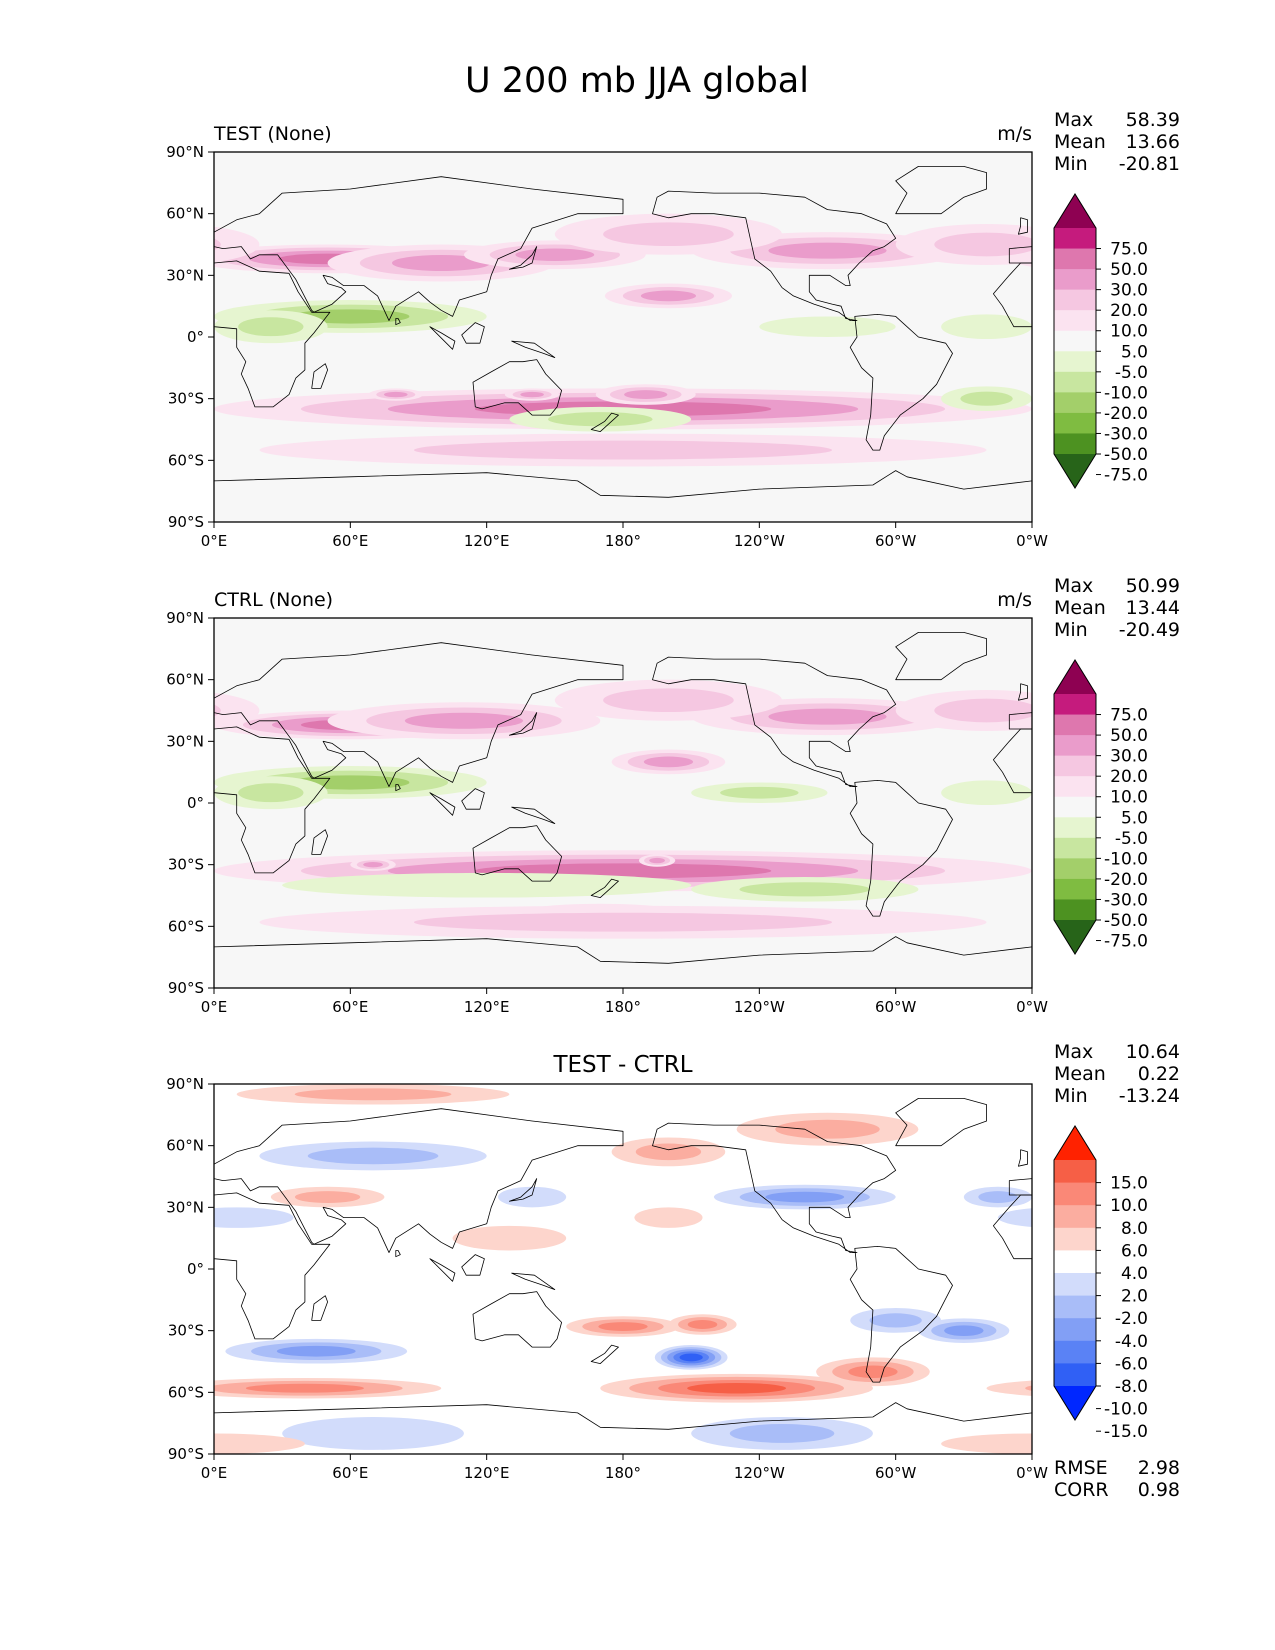 The image size is (1275, 1650). Describe the element at coordinates (185, 1084) in the screenshot. I see `y-tick-label: 90°N` at that location.